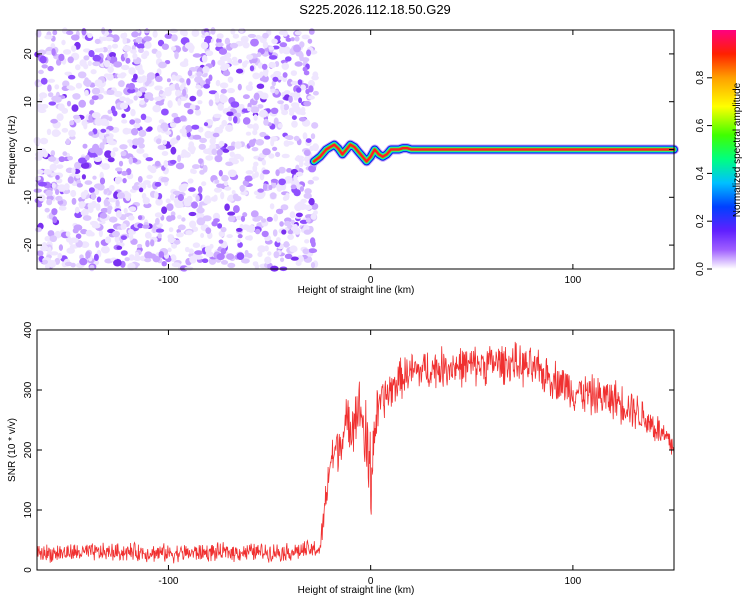 The width and height of the screenshot is (750, 600). Describe the element at coordinates (737, 149) in the screenshot. I see `colorbar-label: Normalized spectral amplitude` at that location.